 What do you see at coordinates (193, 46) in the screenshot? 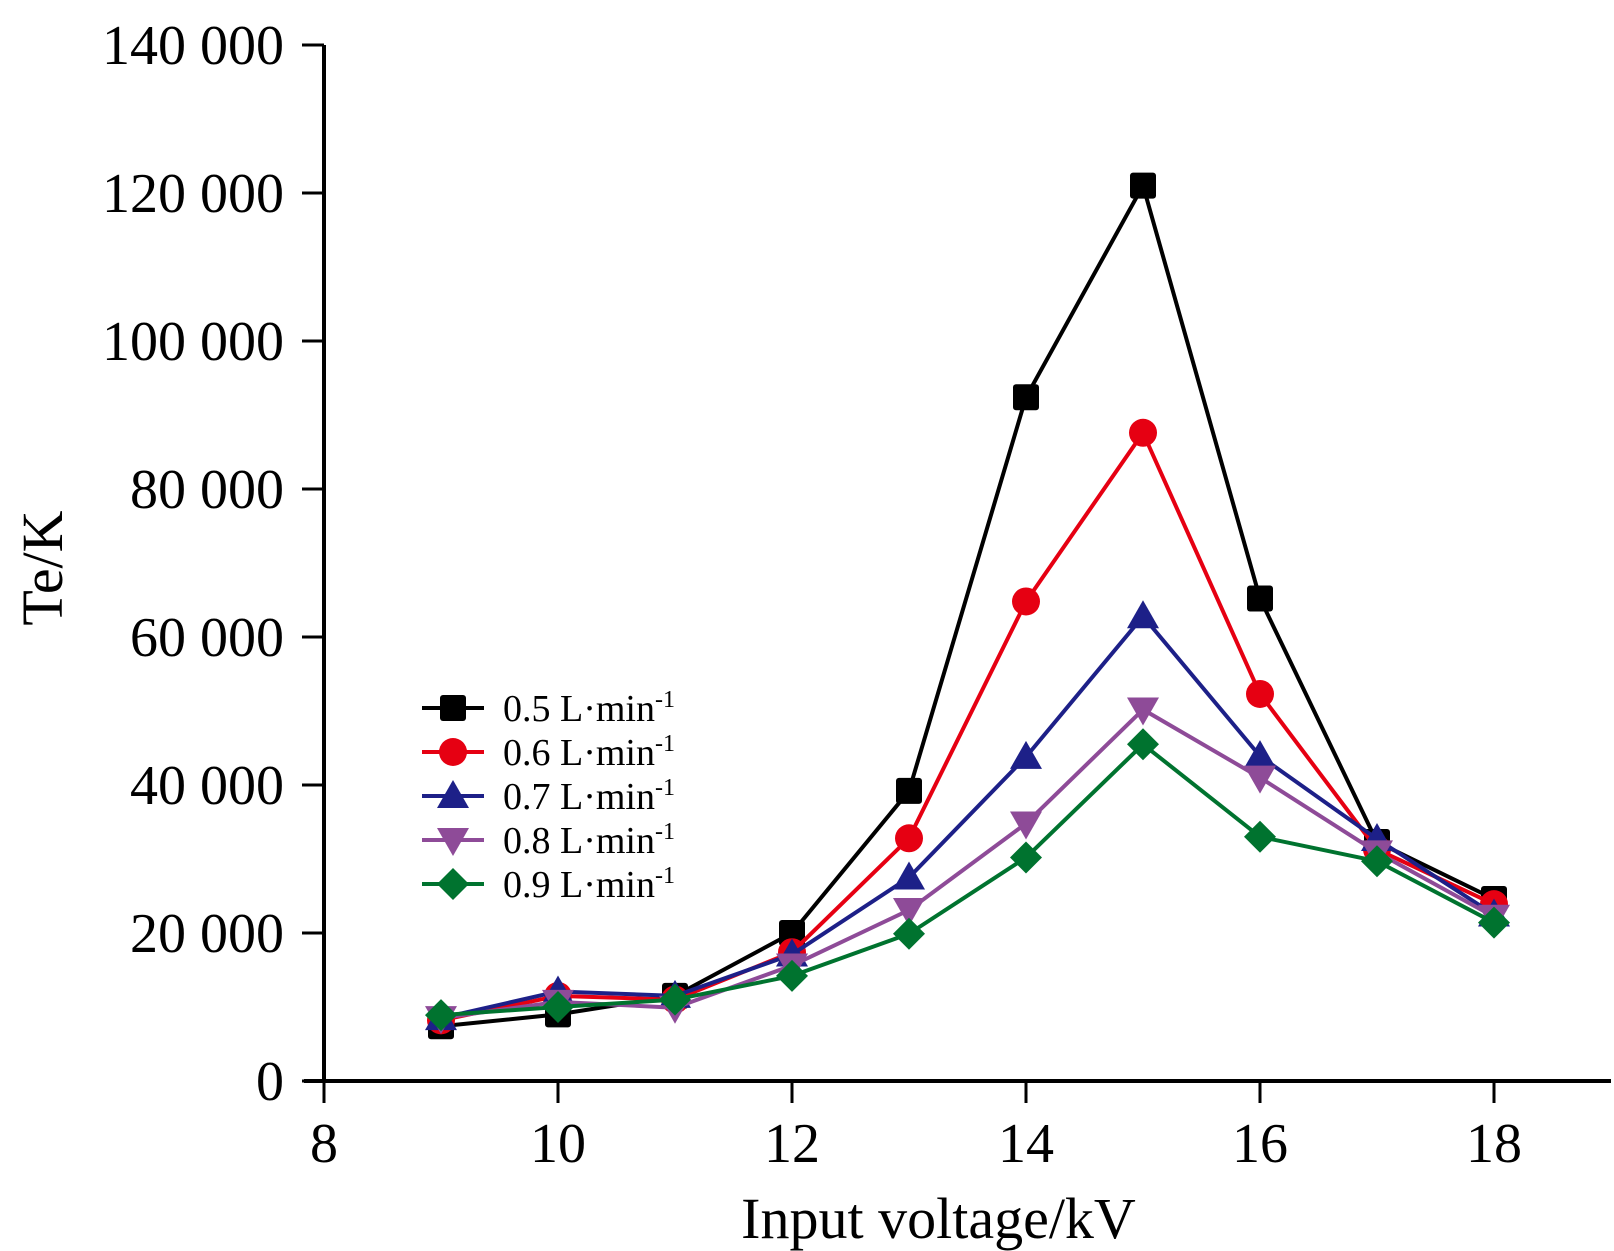
I see `y-tick-label: 140 000` at bounding box center [193, 46].